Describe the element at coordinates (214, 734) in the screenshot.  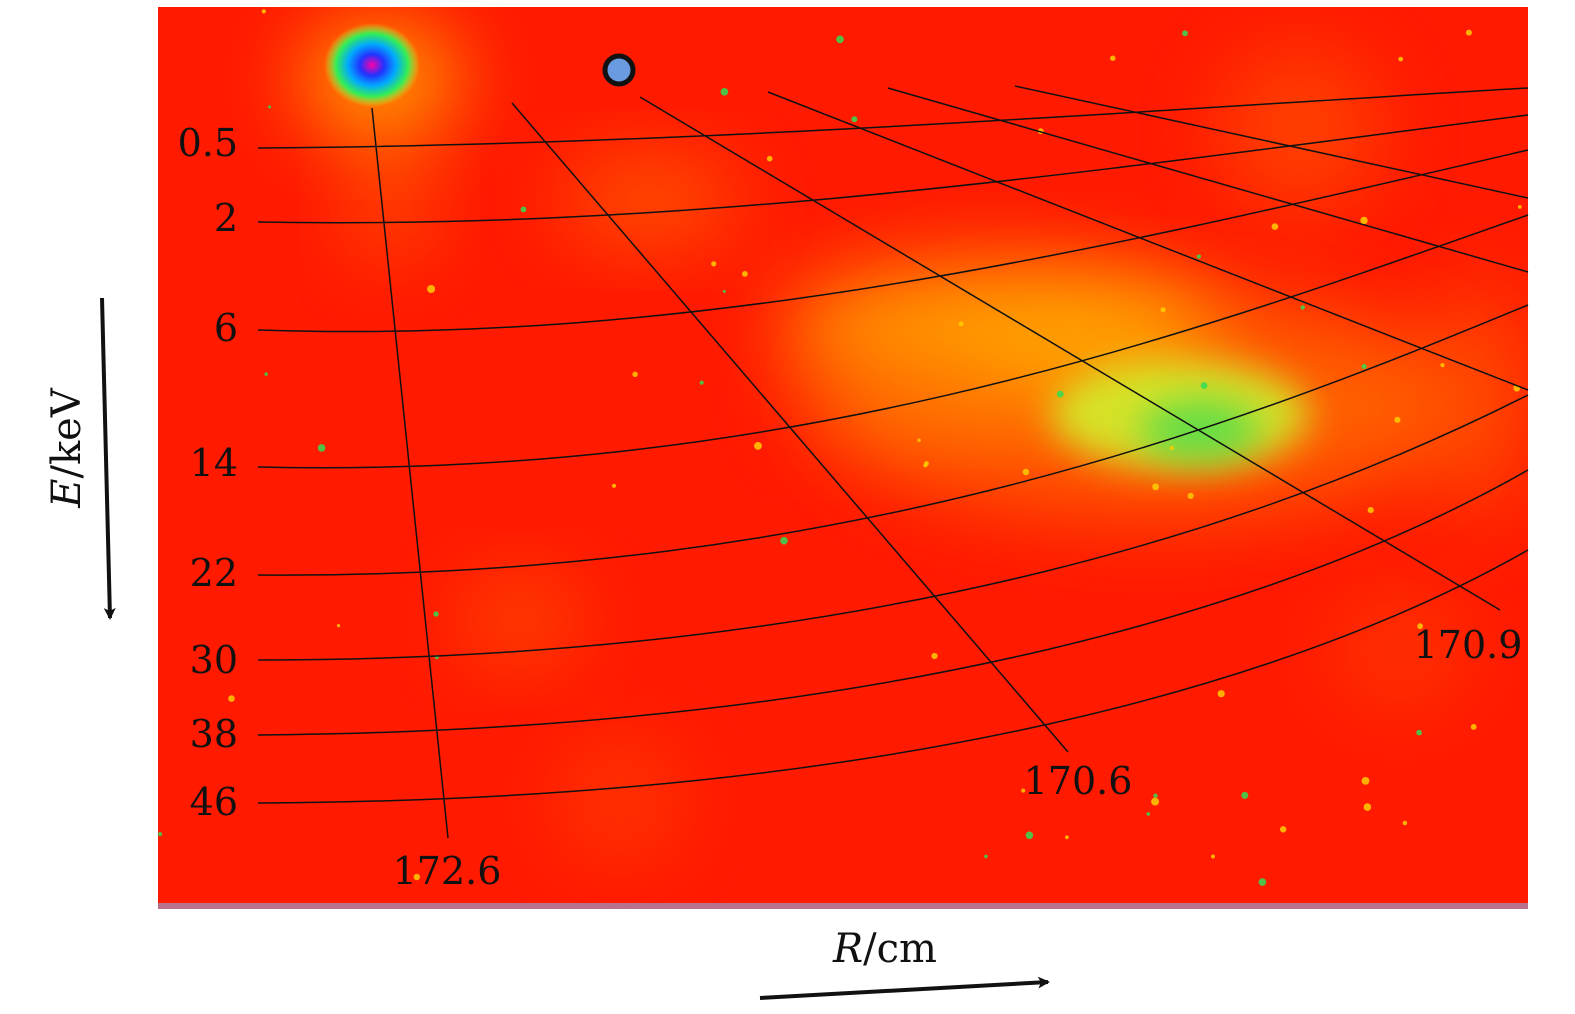
I see `energy-tick-label: 38` at that location.